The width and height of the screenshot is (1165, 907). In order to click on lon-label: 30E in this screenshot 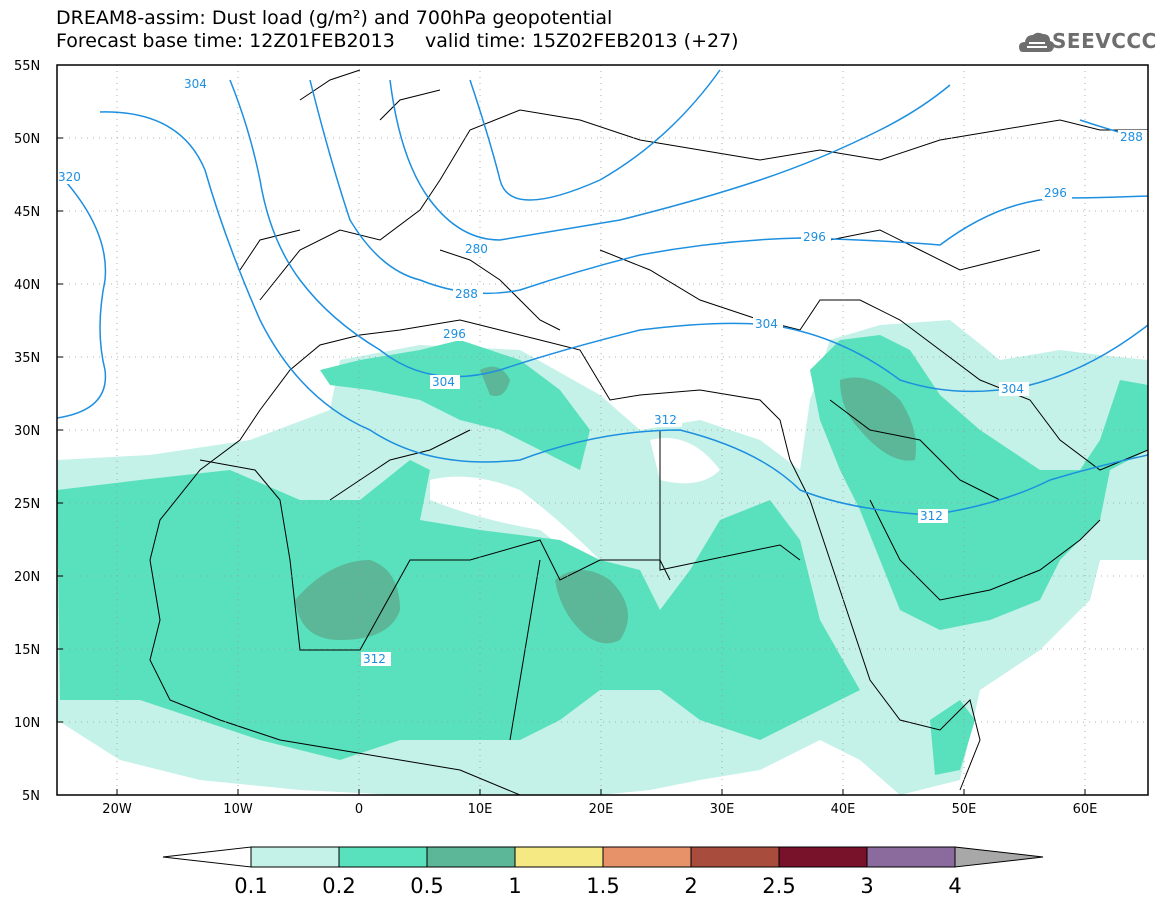, I will do `click(722, 809)`.